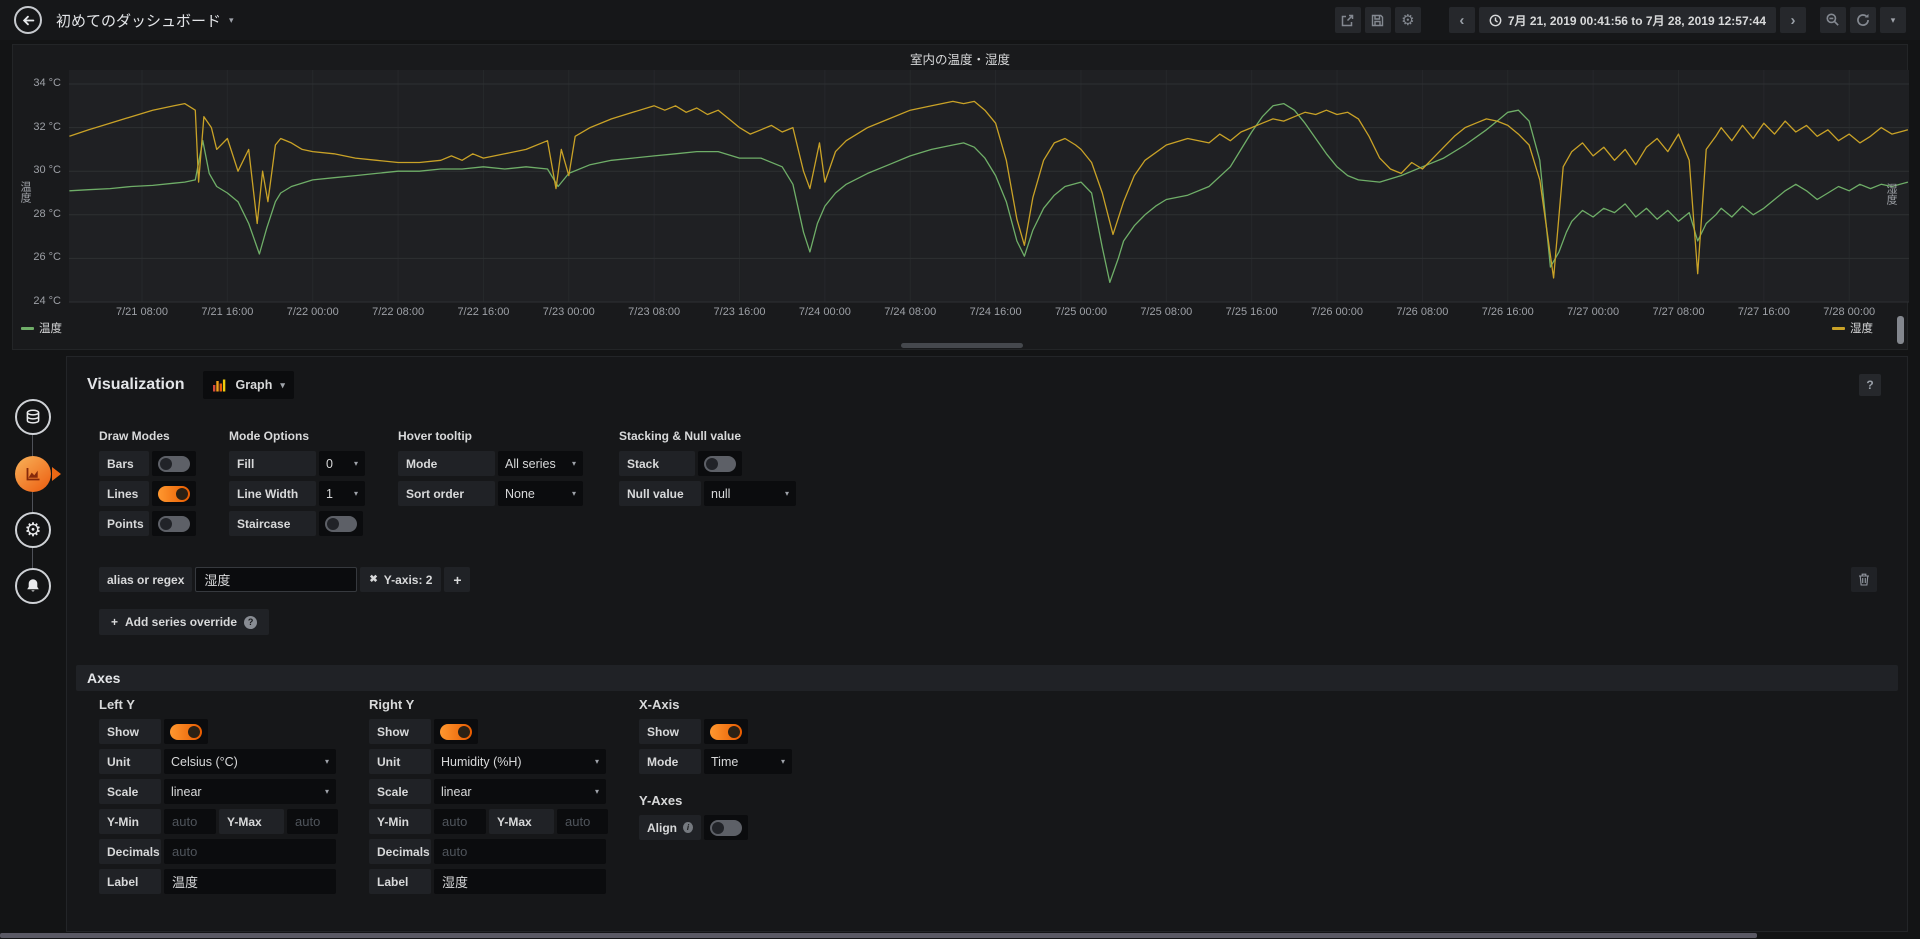 The height and width of the screenshot is (939, 1920). Describe the element at coordinates (1407, 20) in the screenshot. I see `dashboard-settings-button: ⚙` at that location.